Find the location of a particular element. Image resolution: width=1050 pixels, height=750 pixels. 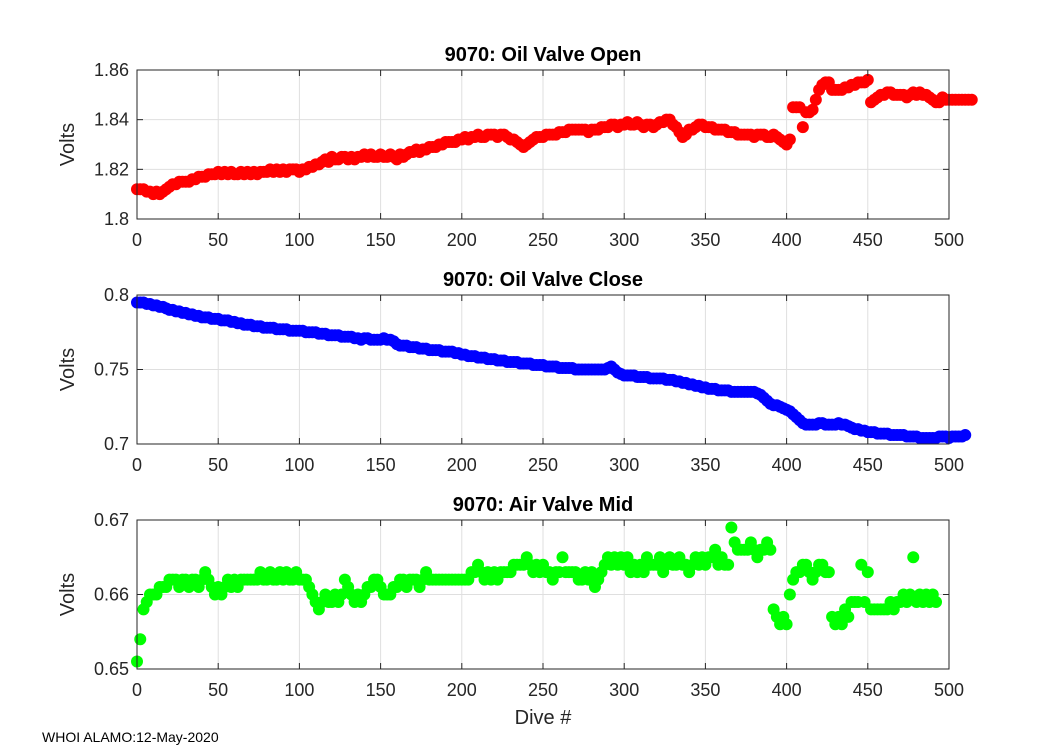

chart-title: 9070: Oil Valve Open is located at coordinates (543, 55).